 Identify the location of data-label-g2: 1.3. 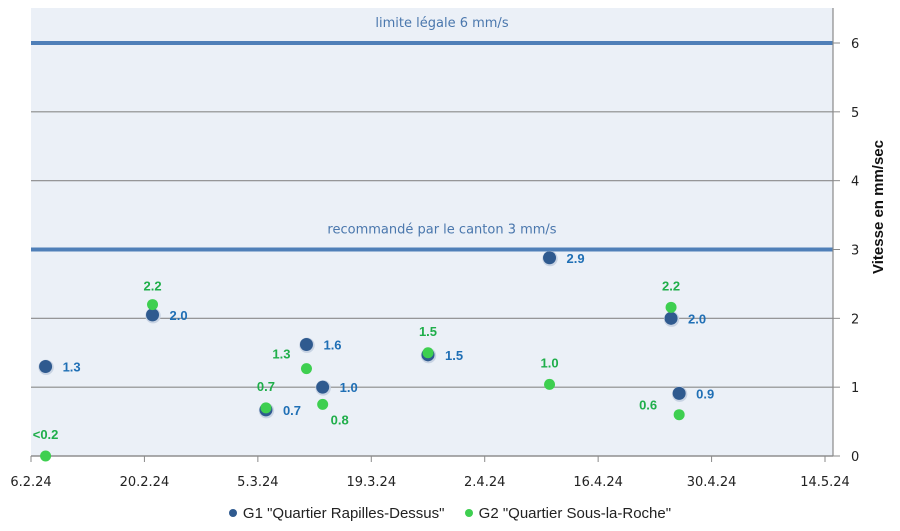
(281, 354).